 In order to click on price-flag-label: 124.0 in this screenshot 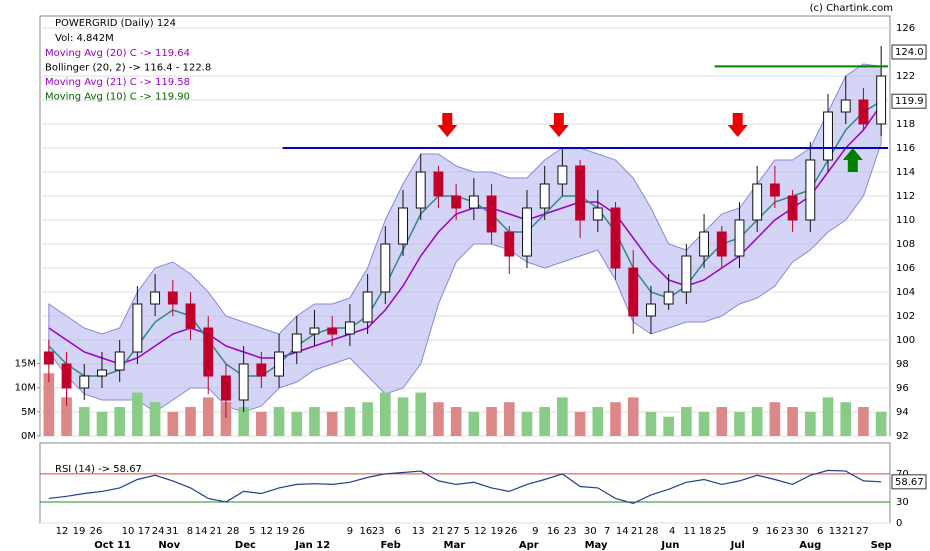, I will do `click(909, 52)`.